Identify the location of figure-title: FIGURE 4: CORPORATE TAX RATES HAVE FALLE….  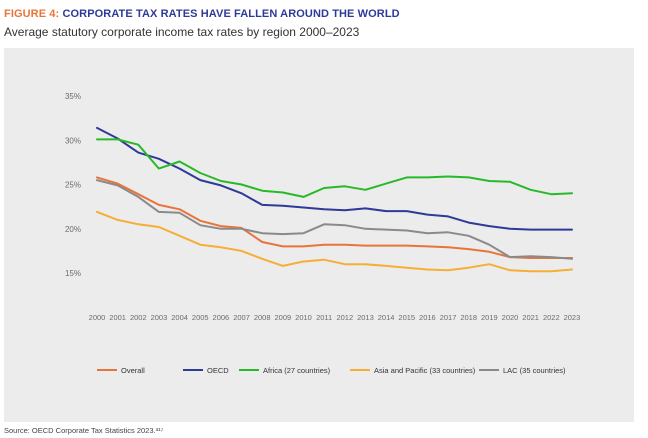
(202, 14).